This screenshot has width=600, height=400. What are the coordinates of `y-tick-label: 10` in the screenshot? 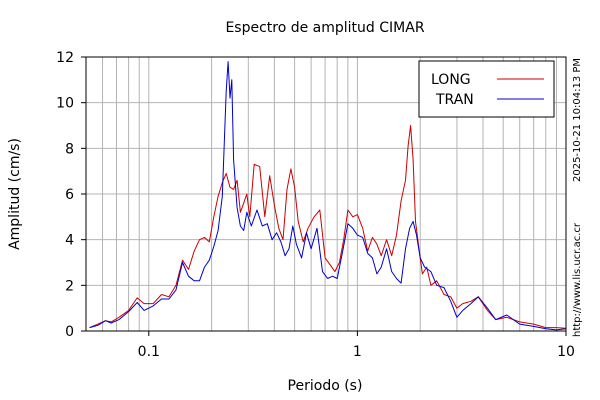 It's located at (65, 104).